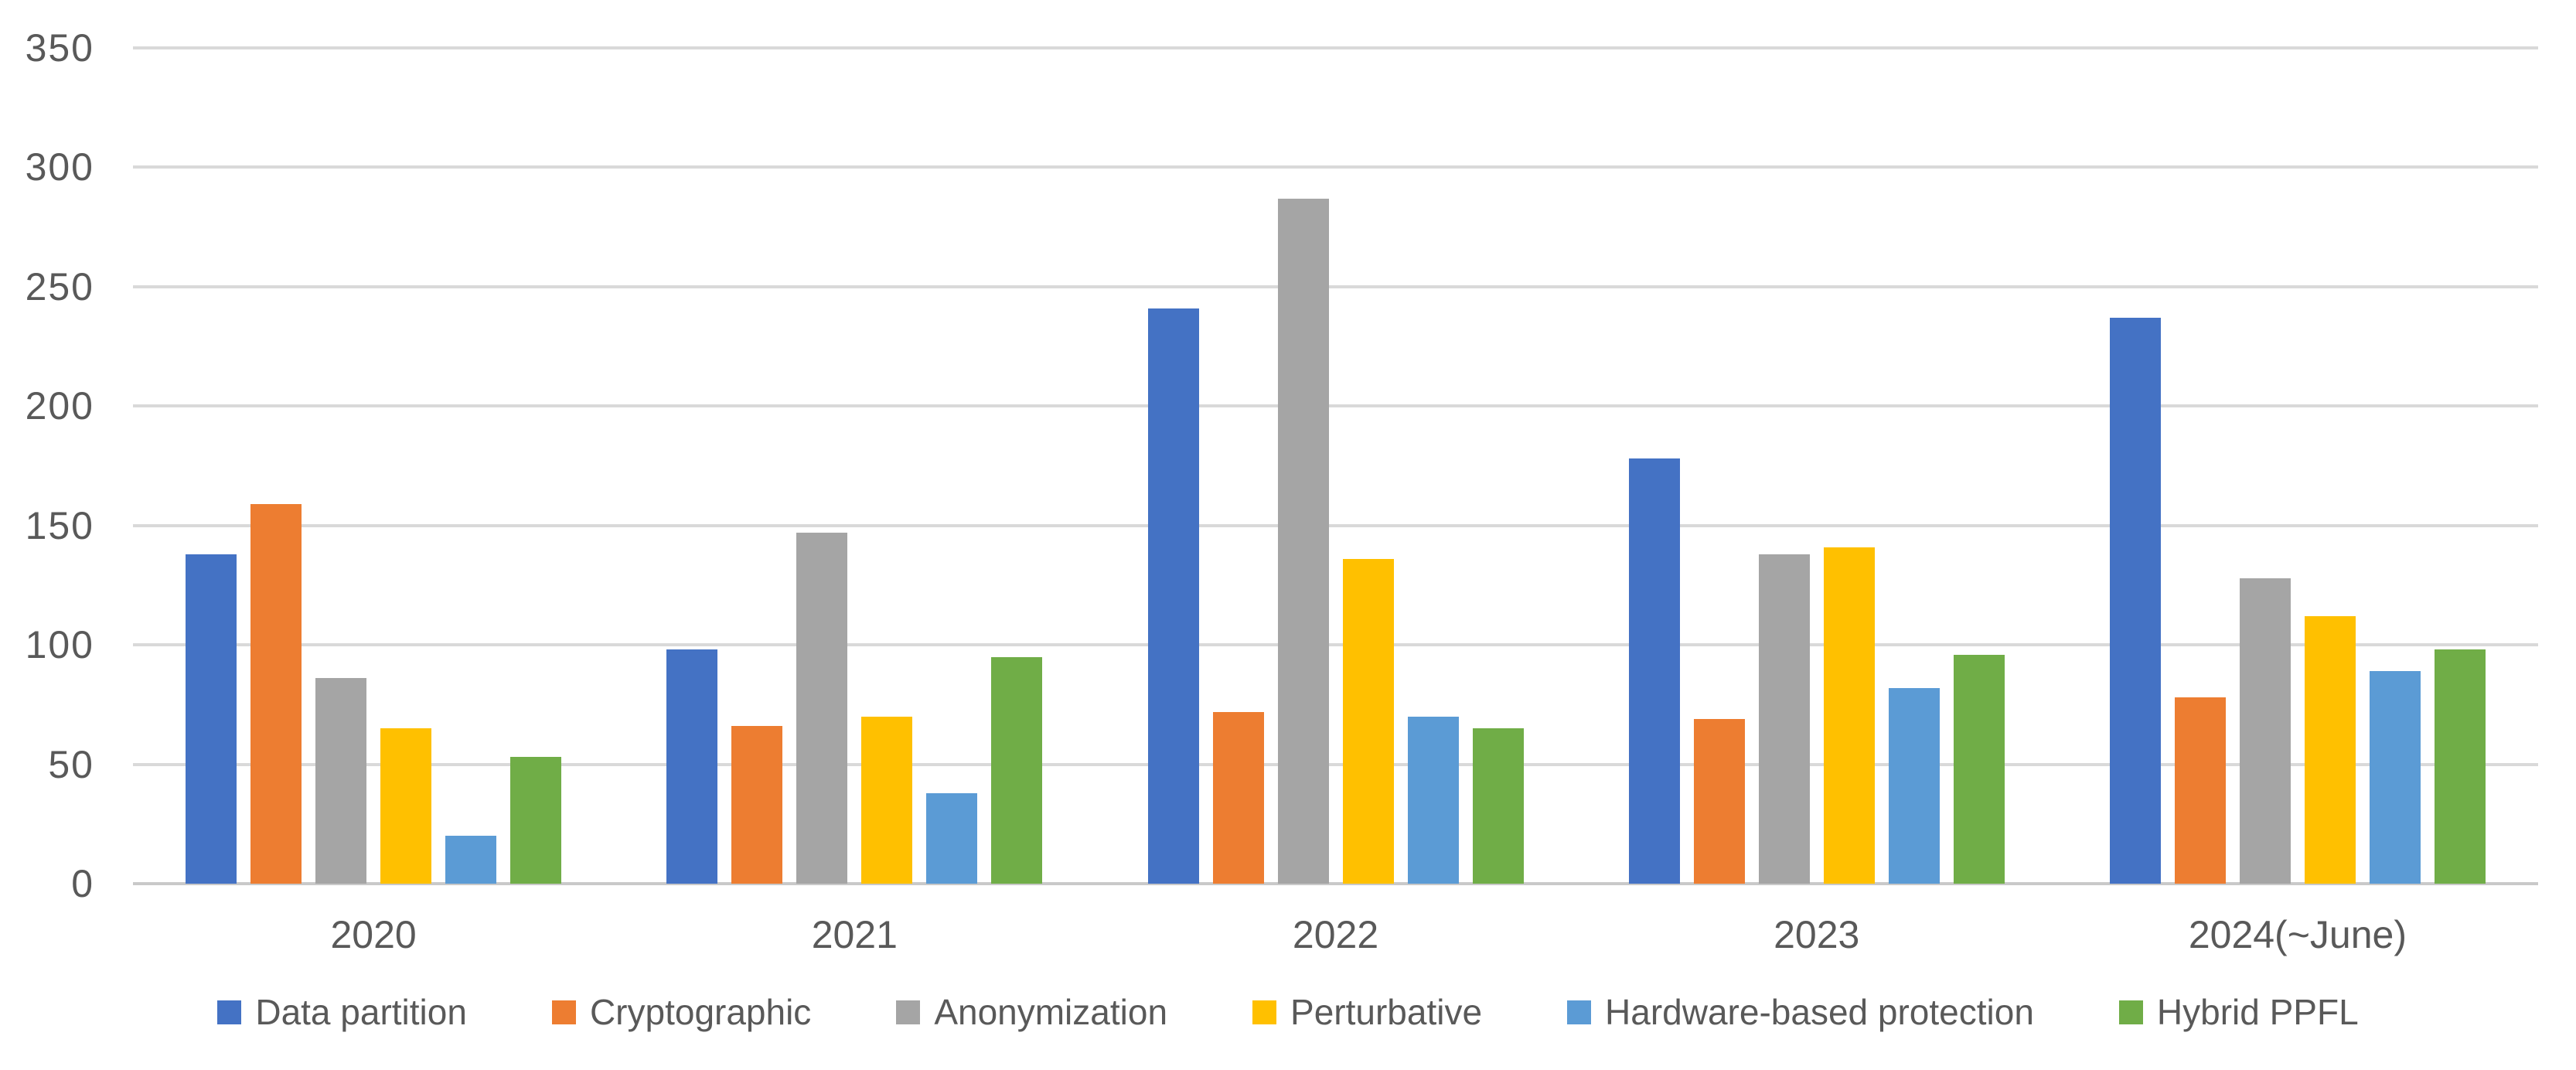 Image resolution: width=2576 pixels, height=1070 pixels. What do you see at coordinates (212, 719) in the screenshot?
I see `bar-data-partition-2020` at bounding box center [212, 719].